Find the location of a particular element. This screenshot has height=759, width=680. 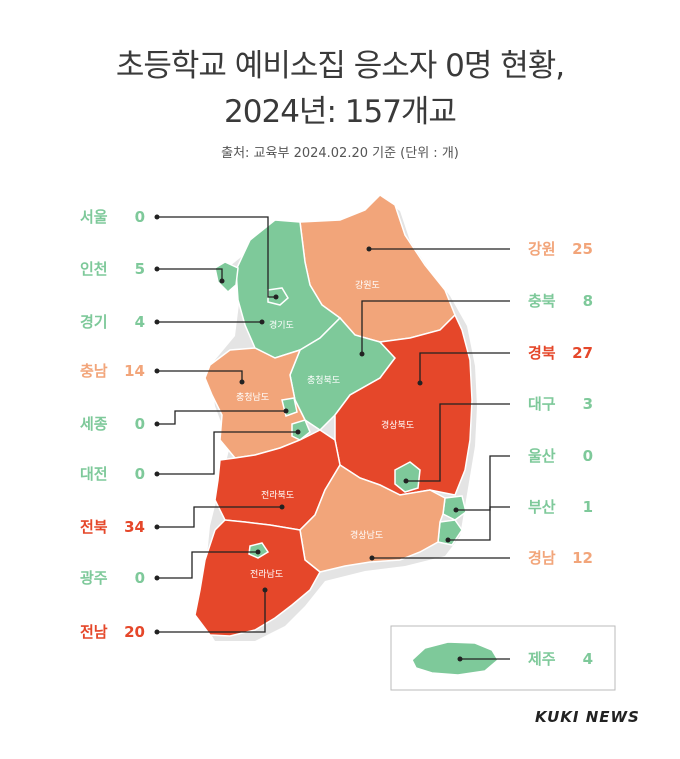

region-jeju is located at coordinates (455, 658).